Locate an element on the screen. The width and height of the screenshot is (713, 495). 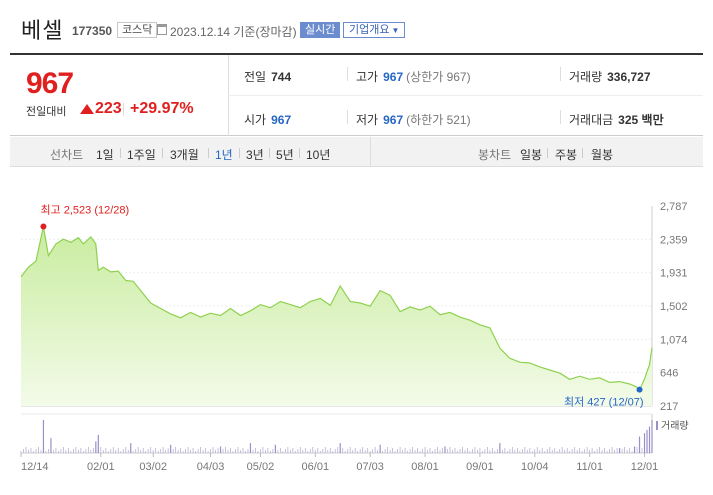
x-tick-label: 03/02 is located at coordinates (153, 467).